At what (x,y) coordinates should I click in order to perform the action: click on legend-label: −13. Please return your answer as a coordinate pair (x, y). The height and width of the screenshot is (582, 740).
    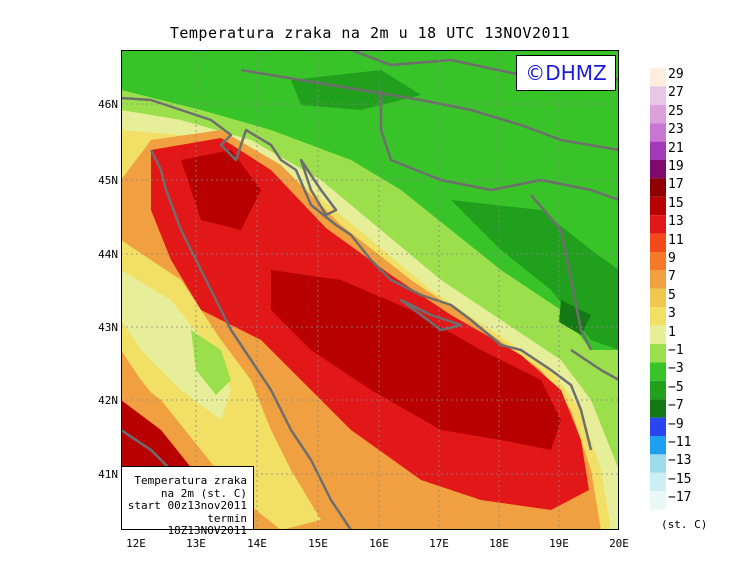
    Looking at the image, I should click on (680, 461).